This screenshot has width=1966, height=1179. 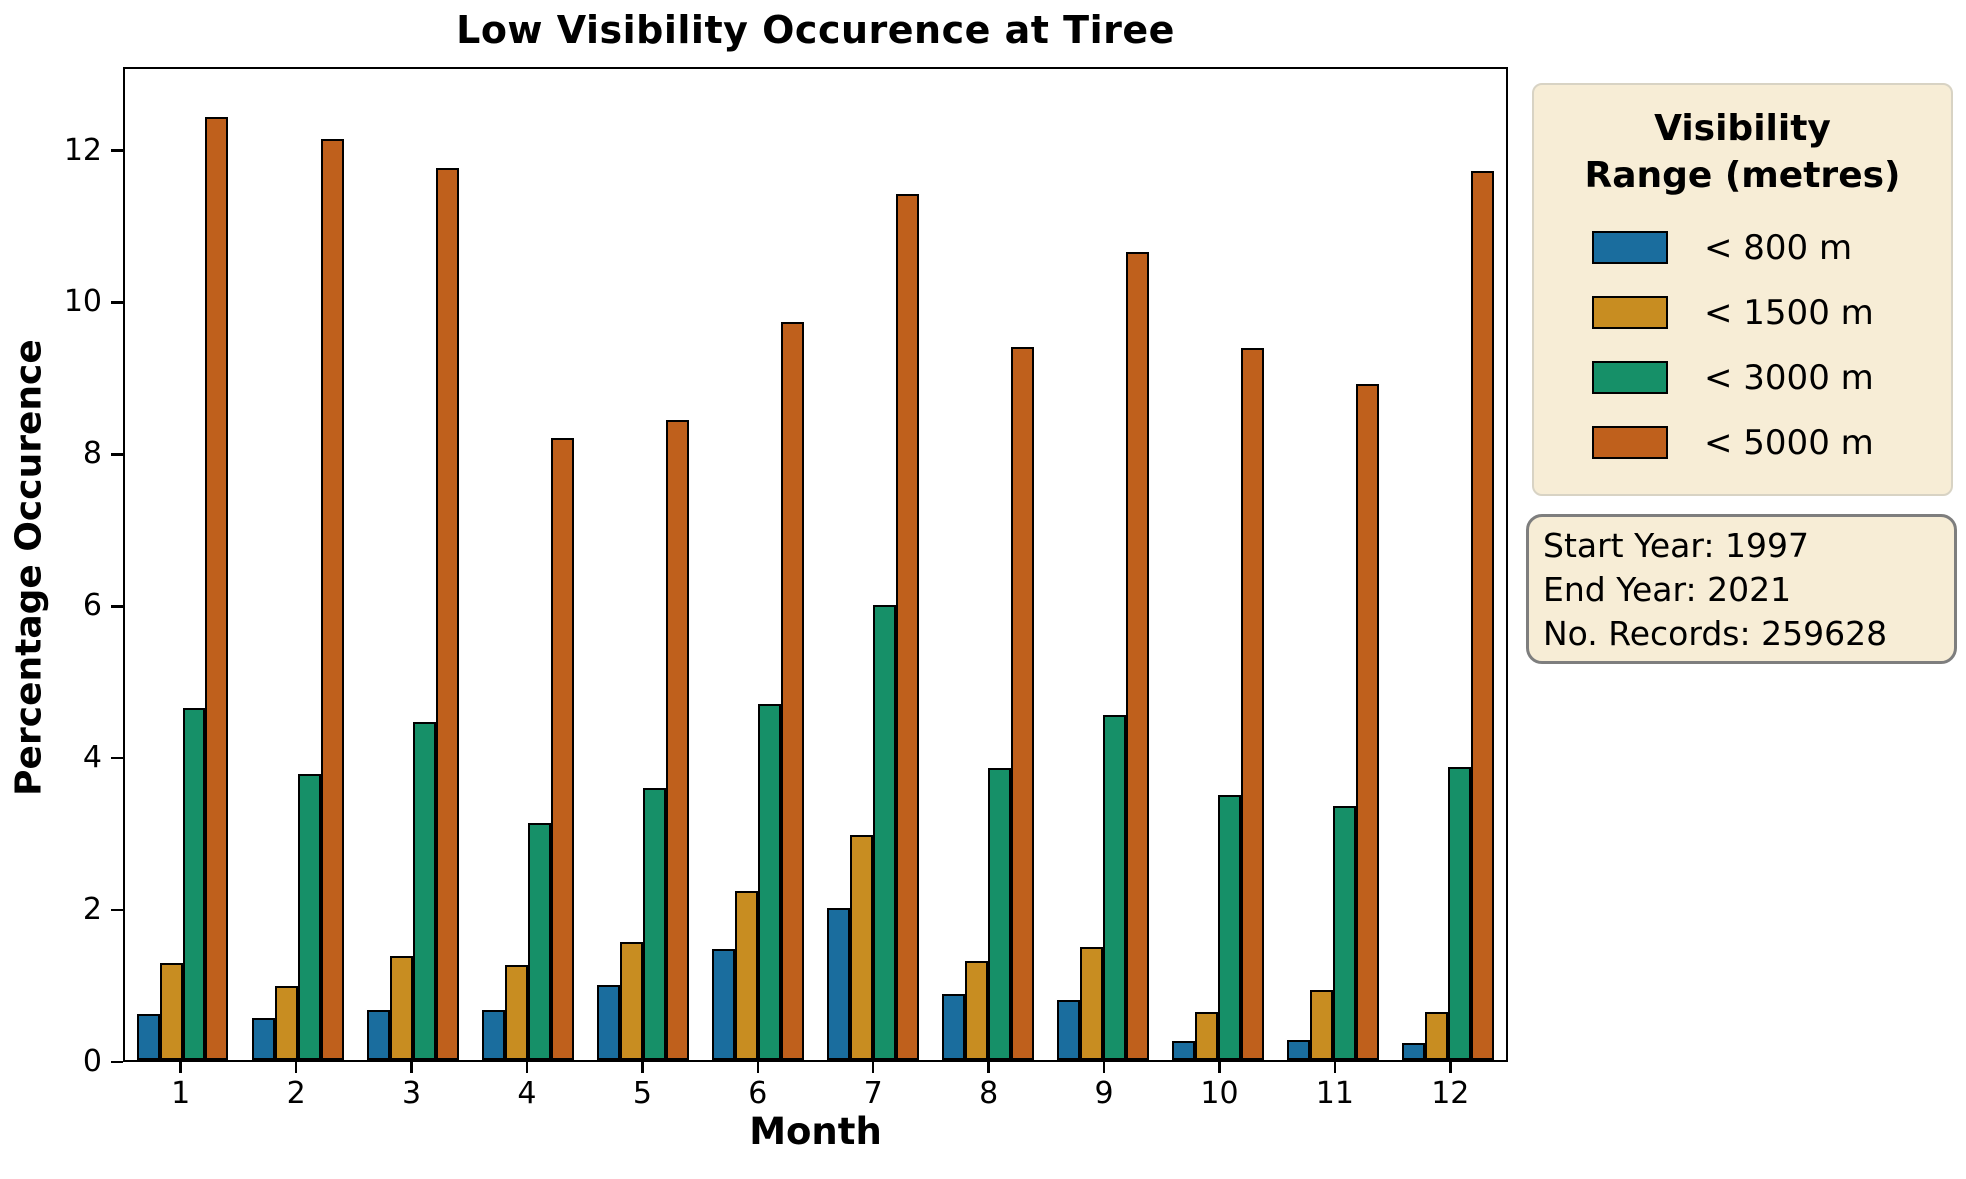 What do you see at coordinates (677, 740) in the screenshot?
I see `bar-month5-5000m` at bounding box center [677, 740].